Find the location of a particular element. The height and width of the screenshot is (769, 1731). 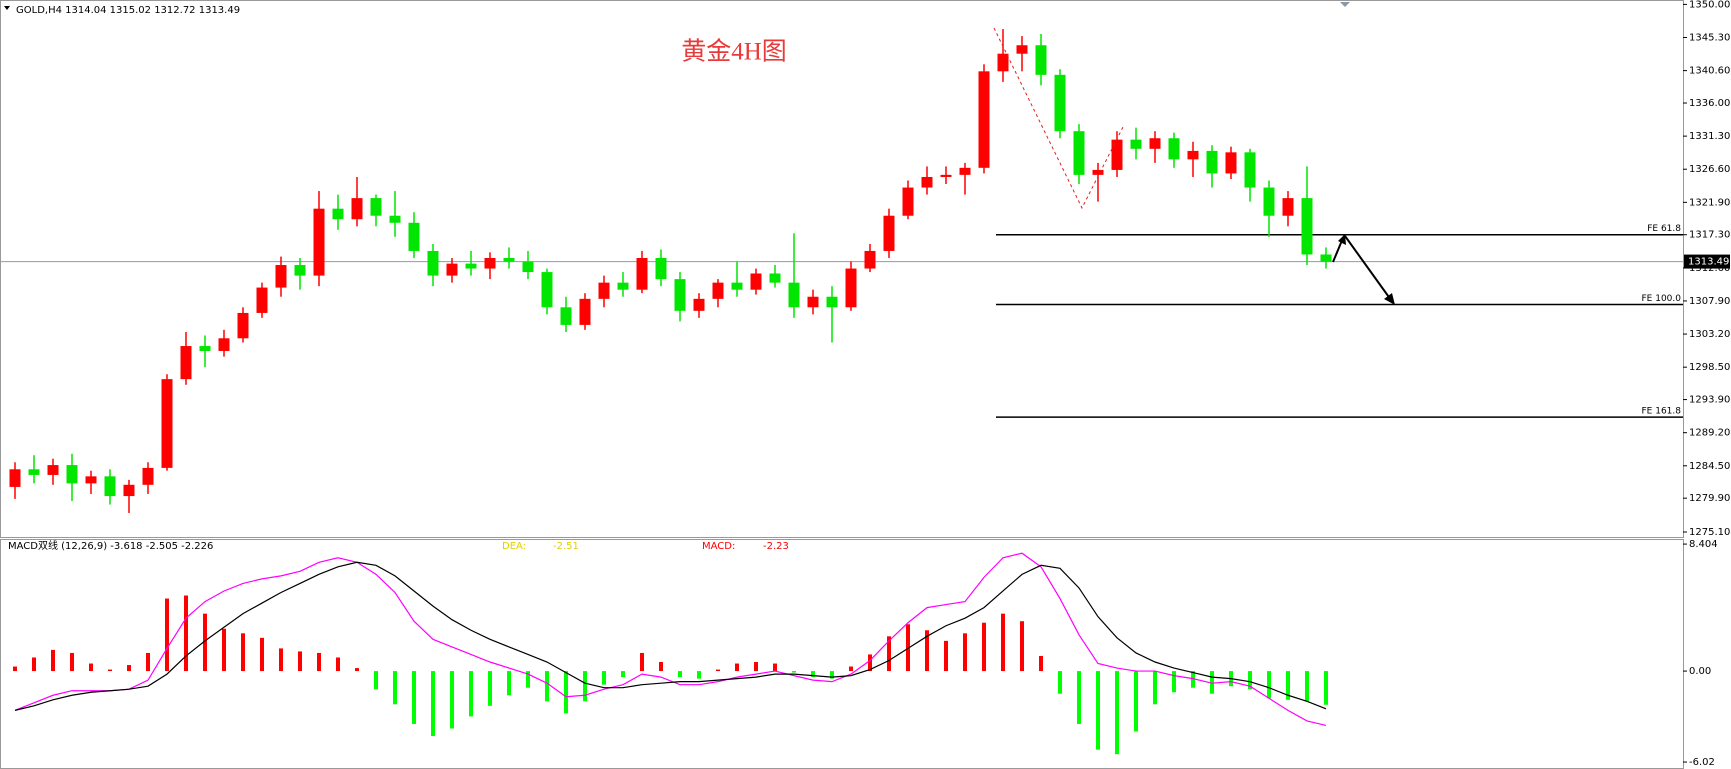

header: GOLD,H4 1314.04 1315.02 1312.72 1313.49 is located at coordinates (128, 10).